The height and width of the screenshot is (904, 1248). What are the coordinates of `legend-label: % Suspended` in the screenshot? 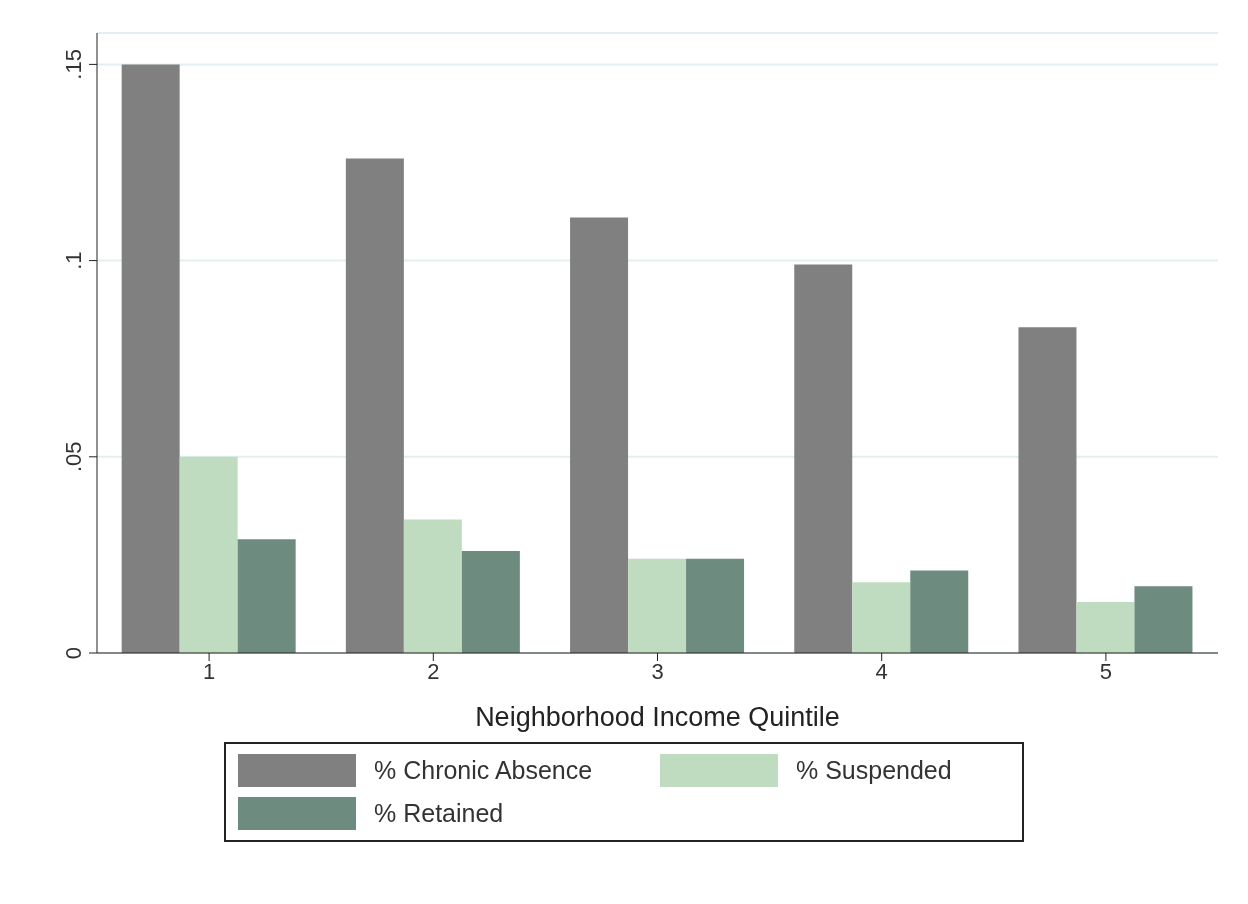 It's located at (874, 770).